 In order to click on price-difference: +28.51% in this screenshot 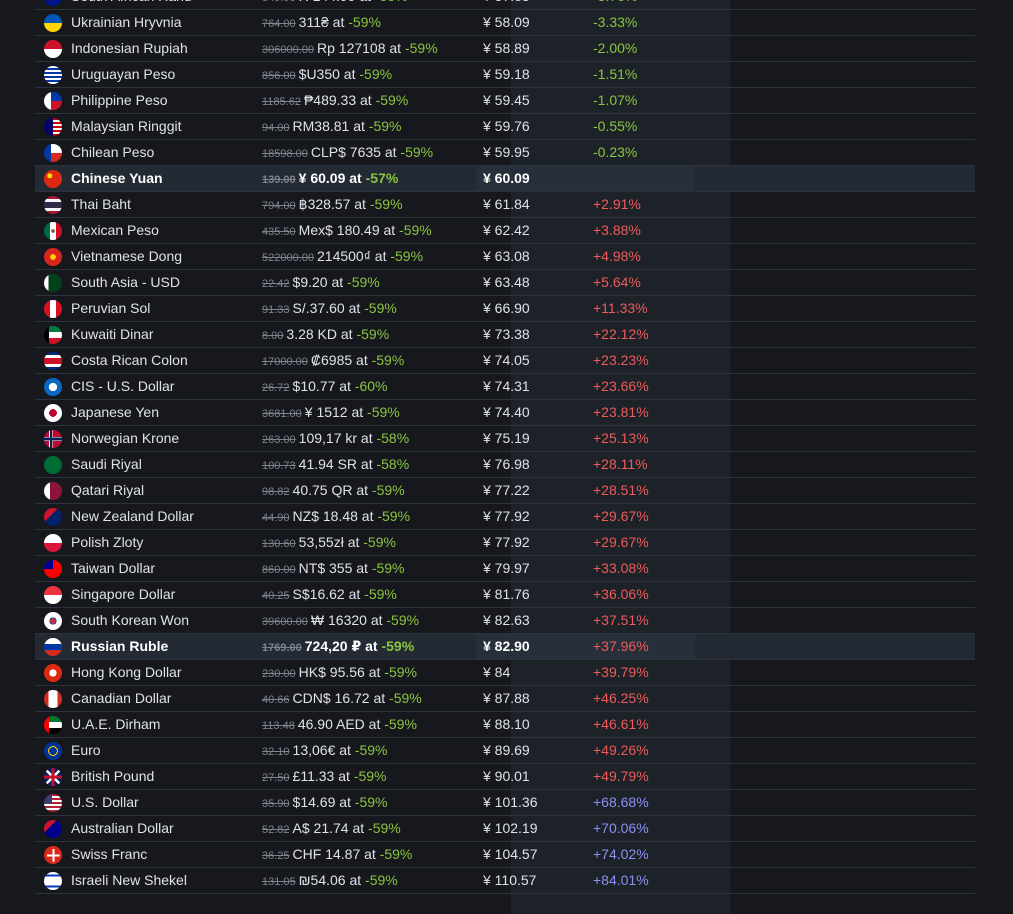, I will do `click(621, 490)`.